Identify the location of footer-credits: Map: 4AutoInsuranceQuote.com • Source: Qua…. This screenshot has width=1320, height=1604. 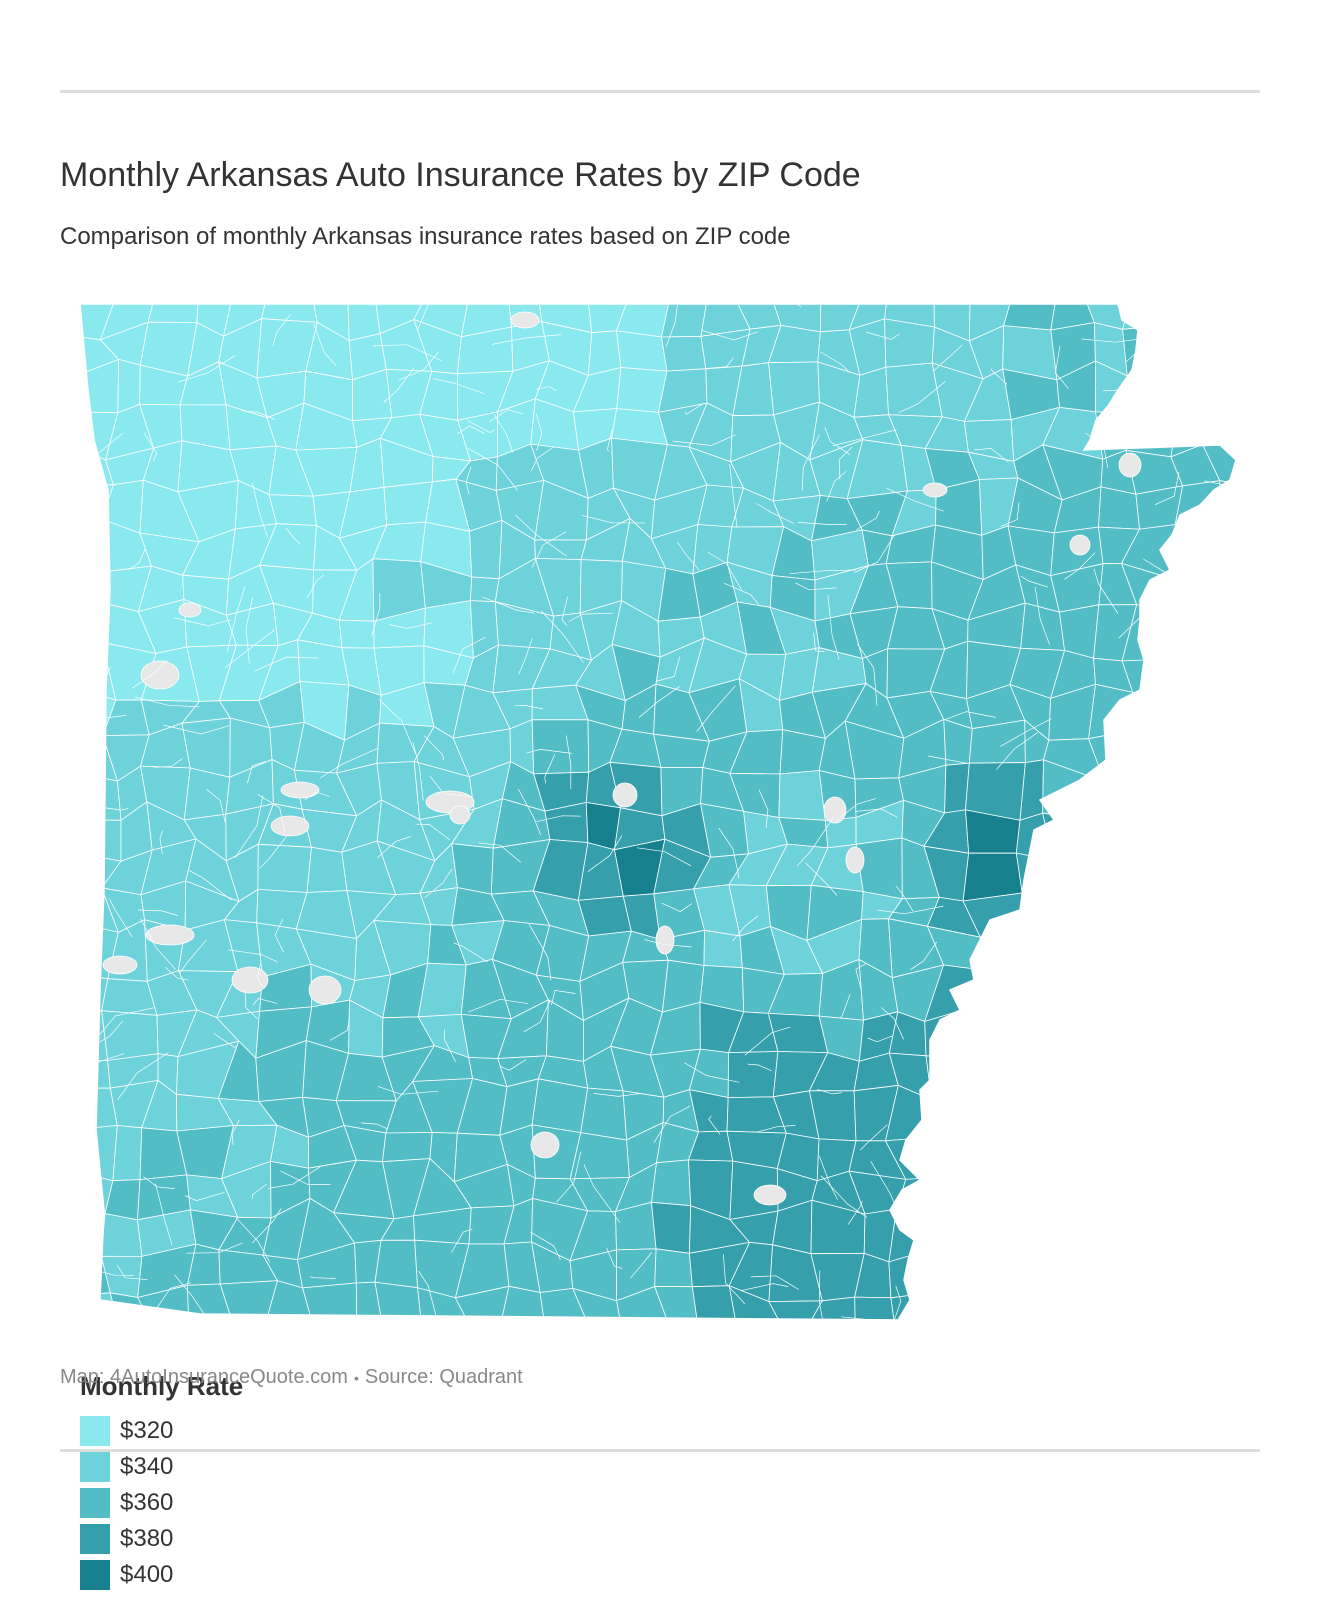
(291, 1377).